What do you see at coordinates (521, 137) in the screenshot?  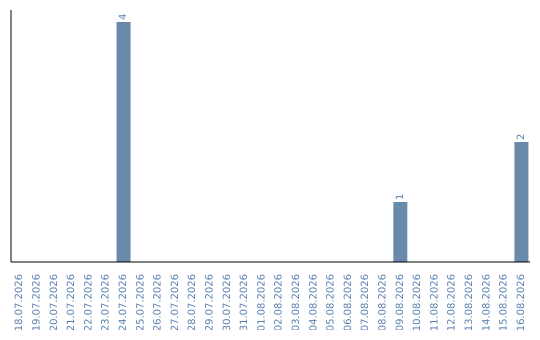 I see `data-label: 2` at bounding box center [521, 137].